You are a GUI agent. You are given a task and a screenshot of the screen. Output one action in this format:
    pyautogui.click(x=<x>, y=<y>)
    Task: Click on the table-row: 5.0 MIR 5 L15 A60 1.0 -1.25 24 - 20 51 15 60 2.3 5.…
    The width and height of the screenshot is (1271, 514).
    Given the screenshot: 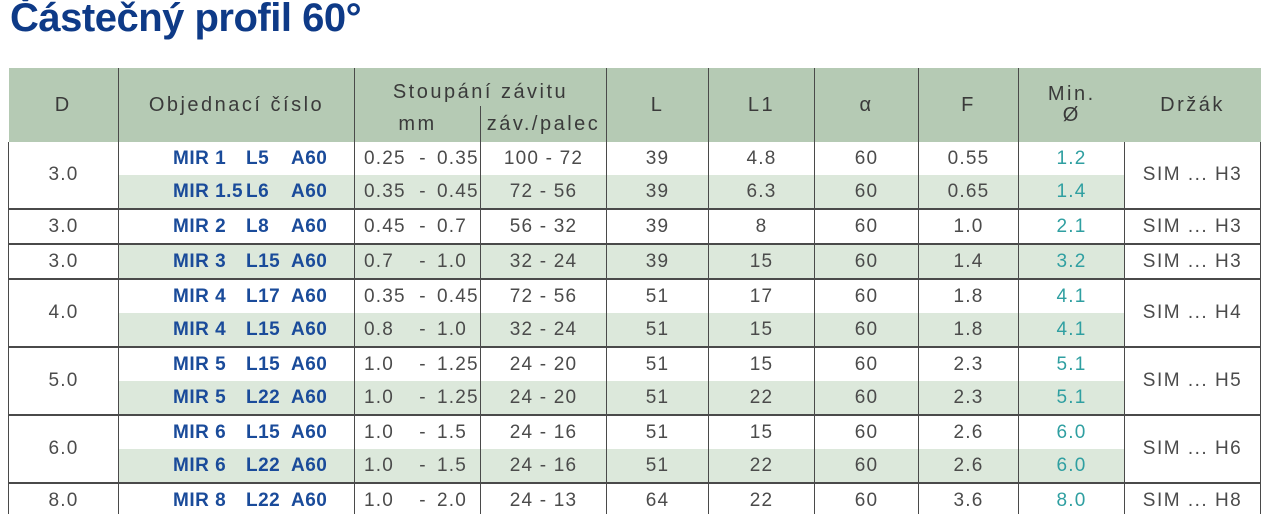 What is the action you would take?
    pyautogui.click(x=634, y=380)
    